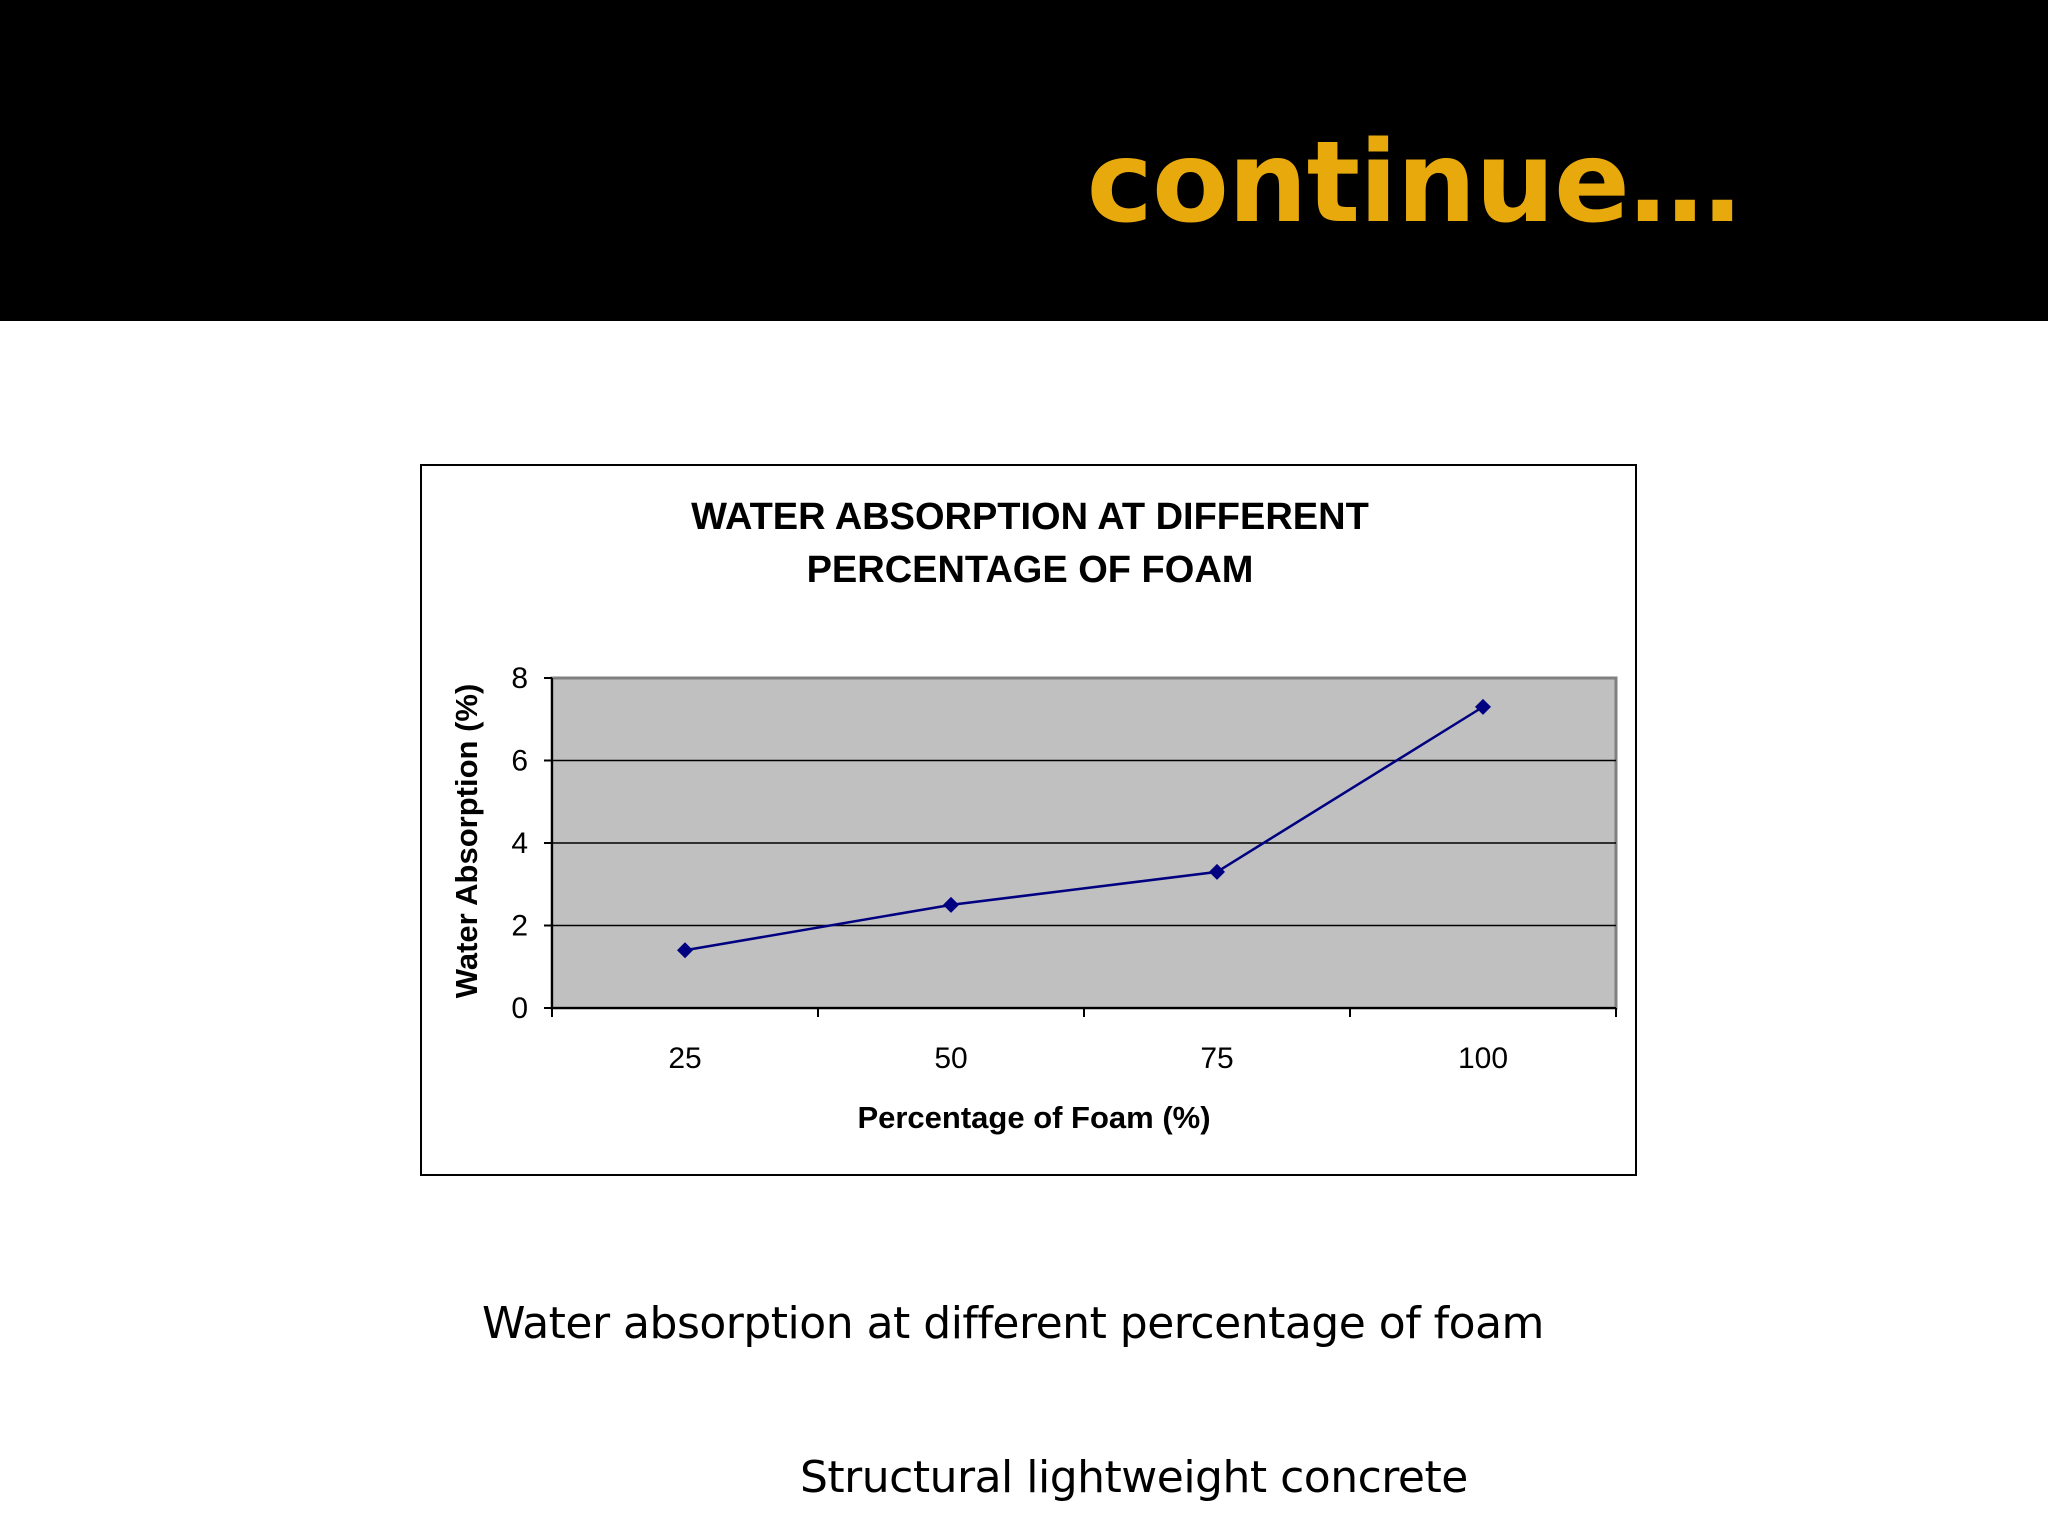 The height and width of the screenshot is (1536, 2048). What do you see at coordinates (1030, 517) in the screenshot?
I see `chart-title-line-1: WATER ABSORPTION AT DIFFERENT` at bounding box center [1030, 517].